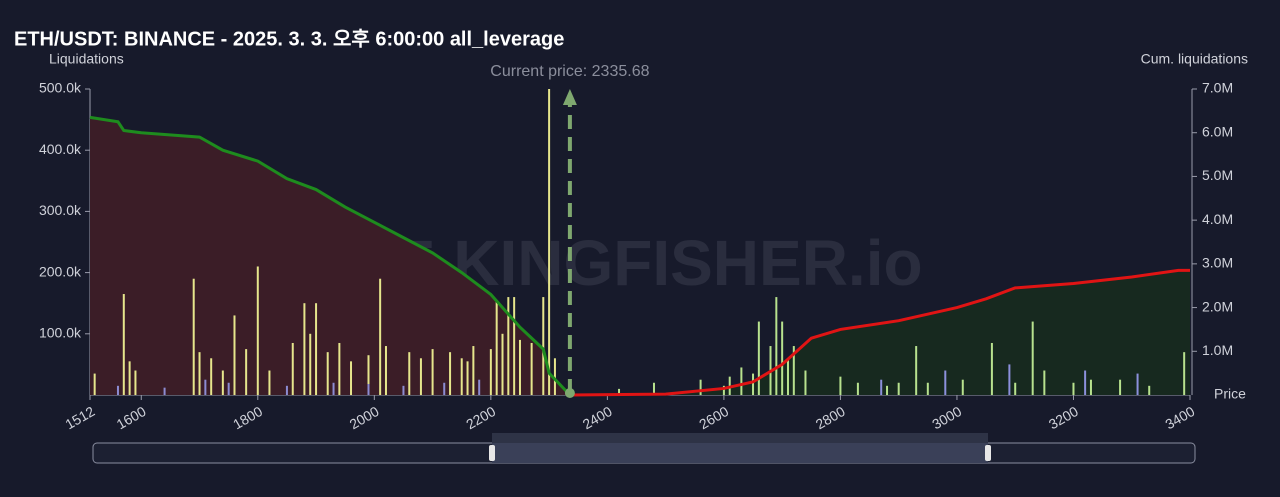  I want to click on y-tick-label: 300.0k, so click(60, 210).